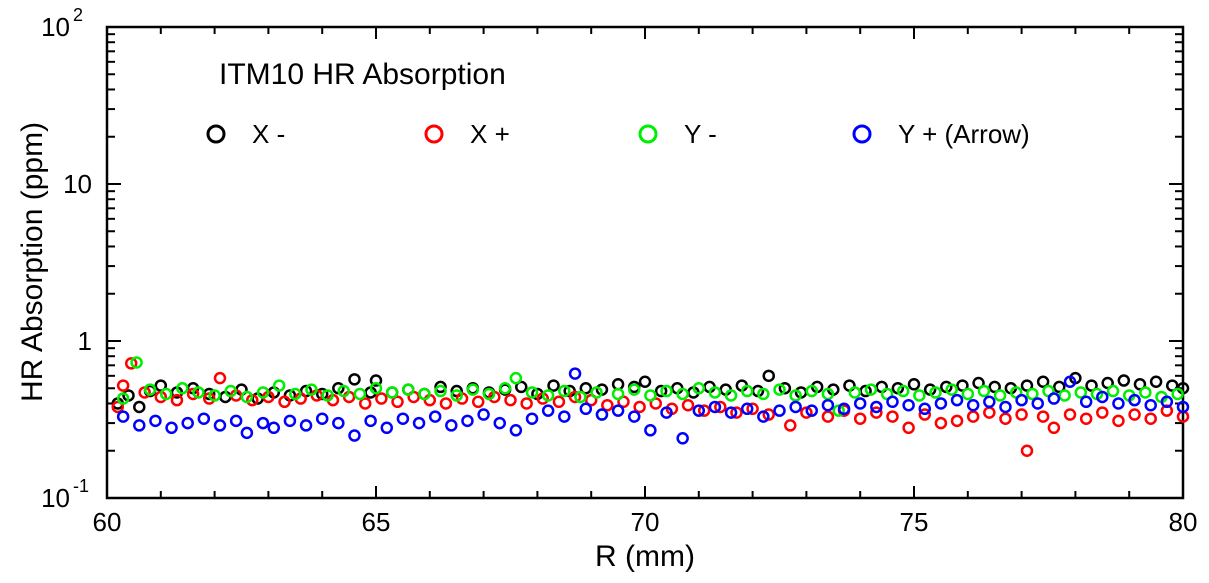 Image resolution: width=1209 pixels, height=583 pixels. Describe the element at coordinates (62, 23) in the screenshot. I see `y-tick-label: 10 2` at that location.